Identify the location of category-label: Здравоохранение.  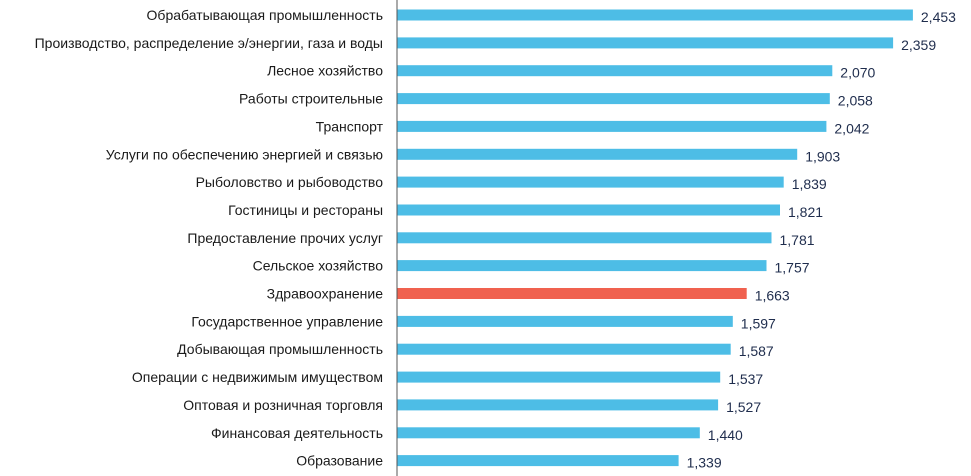
(325, 294).